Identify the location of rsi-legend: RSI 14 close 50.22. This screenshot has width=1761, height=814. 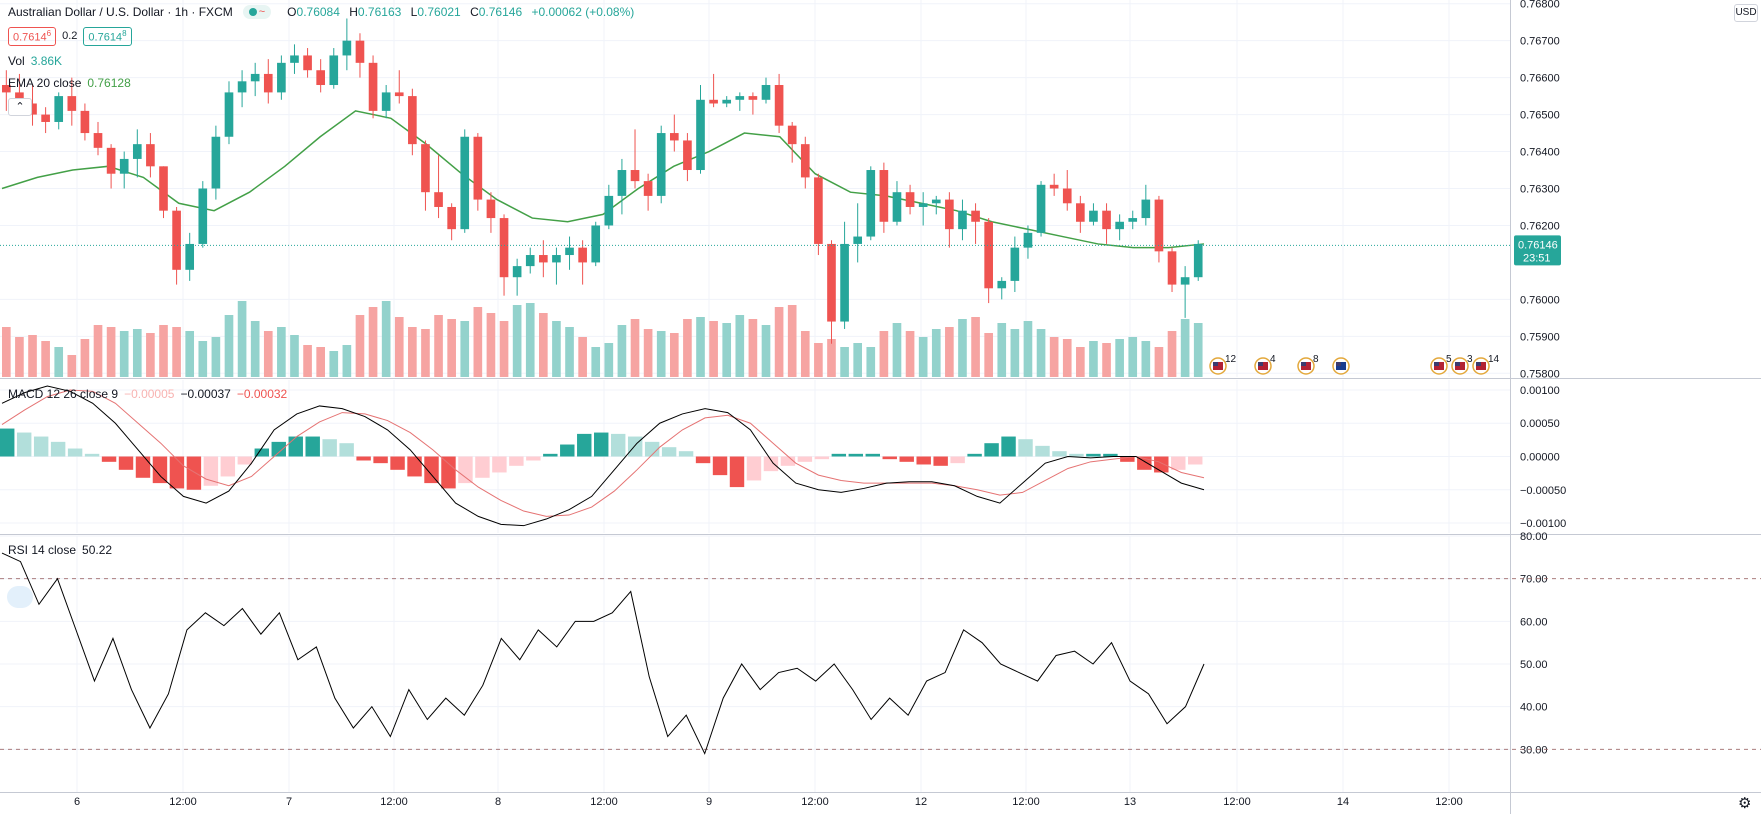
(60, 550).